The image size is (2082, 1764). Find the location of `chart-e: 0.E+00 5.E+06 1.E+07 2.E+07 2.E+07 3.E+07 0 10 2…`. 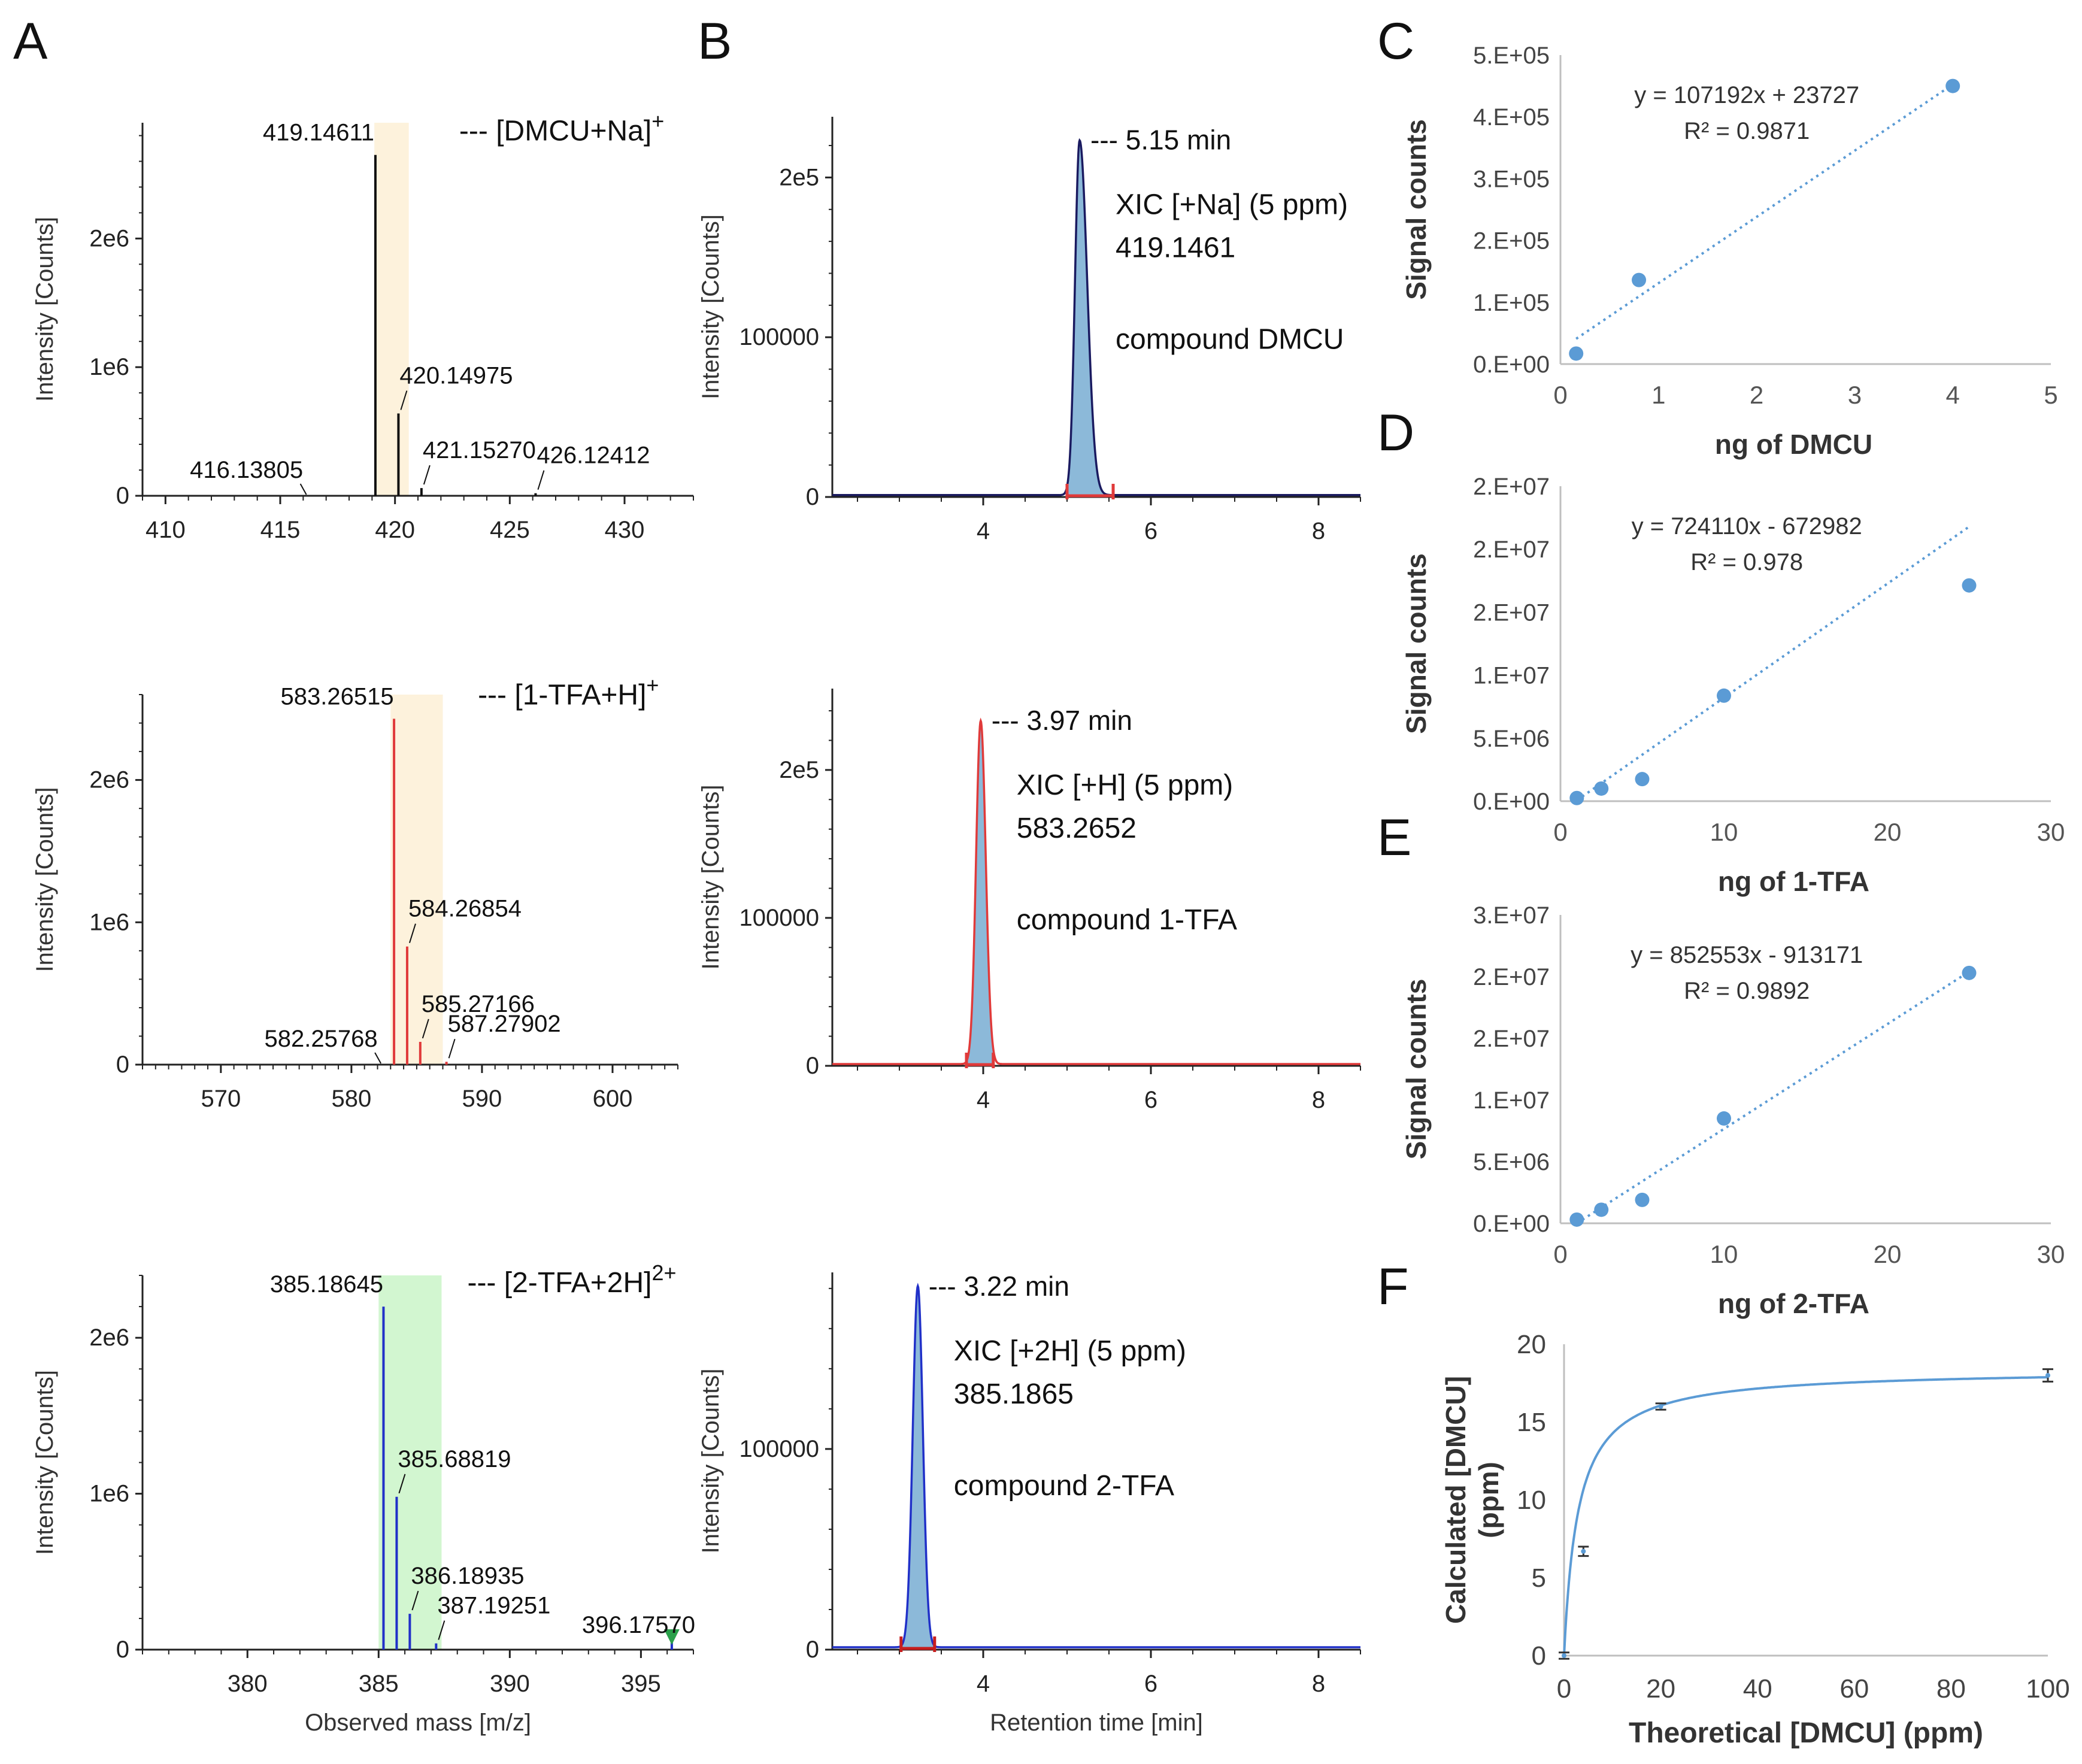

chart-e: 0.E+00 5.E+06 1.E+07 2.E+07 2.E+07 3.E+07 0 10 2… is located at coordinates (1733, 1110).